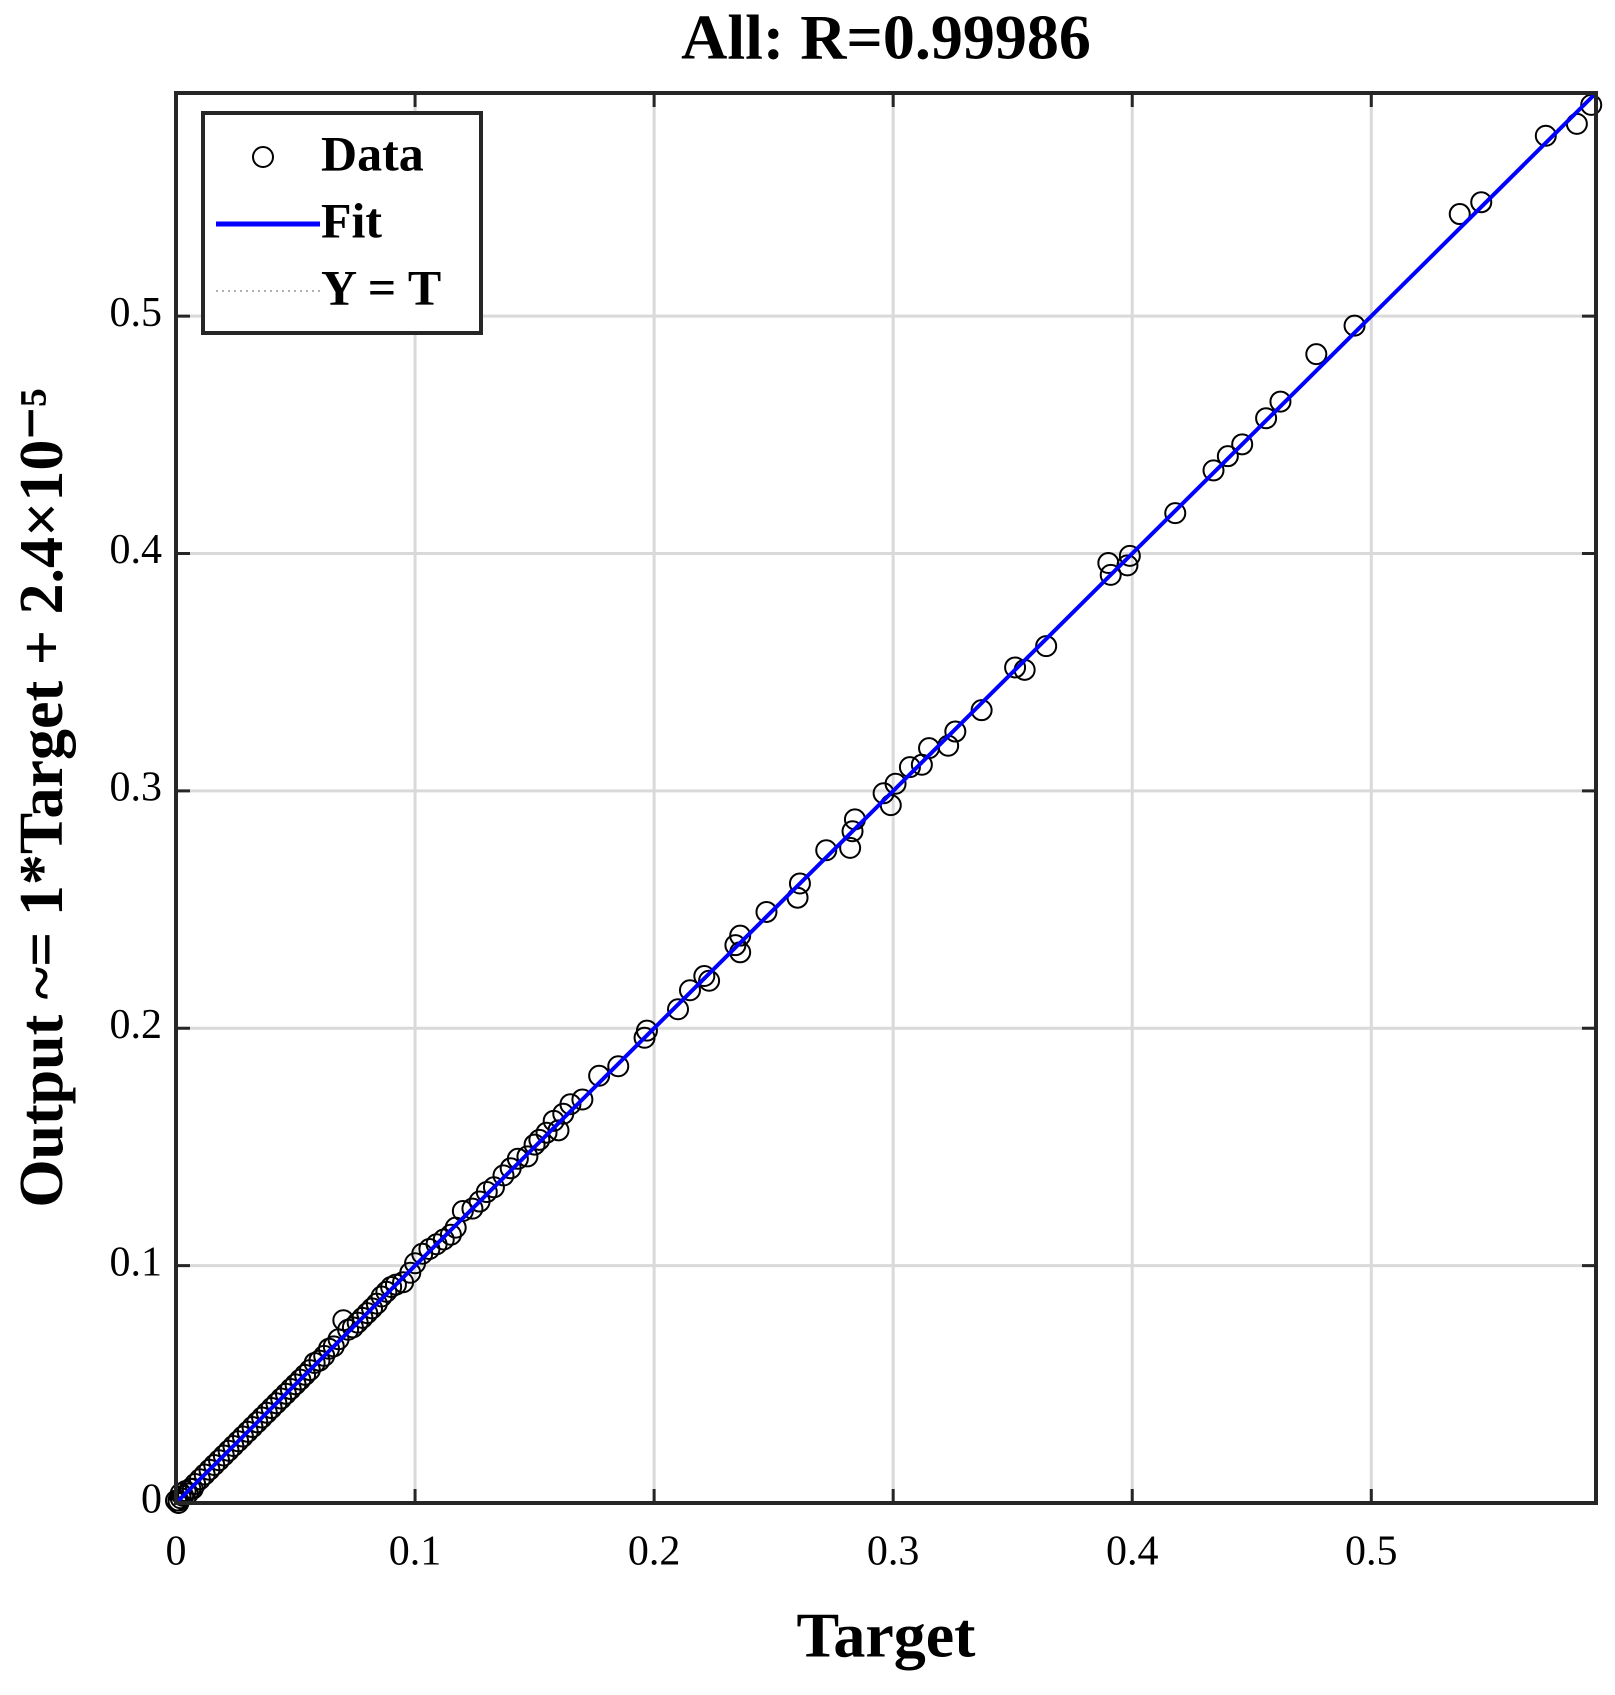  I want to click on y-tick-label: 0.1, so click(136, 1262).